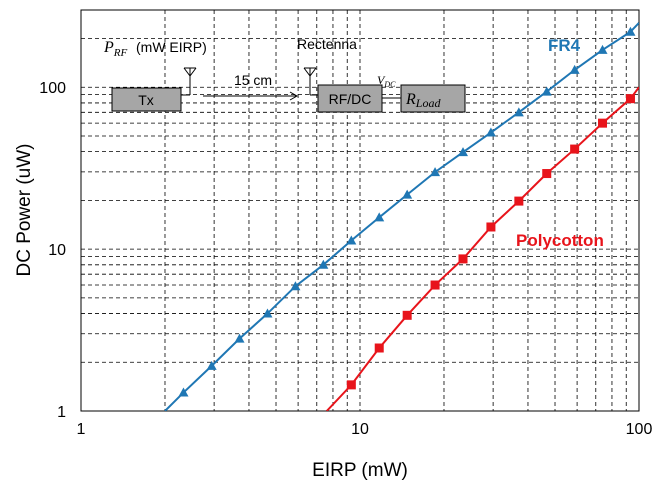 This screenshot has width=655, height=487. I want to click on tx-box, so click(146, 99).